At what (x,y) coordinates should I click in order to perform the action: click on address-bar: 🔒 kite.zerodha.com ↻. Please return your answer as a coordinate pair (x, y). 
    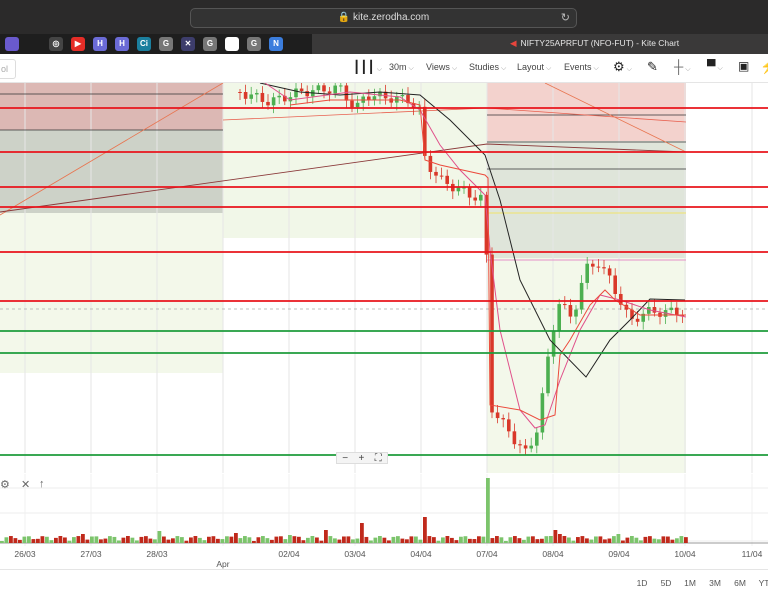
    Looking at the image, I should click on (383, 18).